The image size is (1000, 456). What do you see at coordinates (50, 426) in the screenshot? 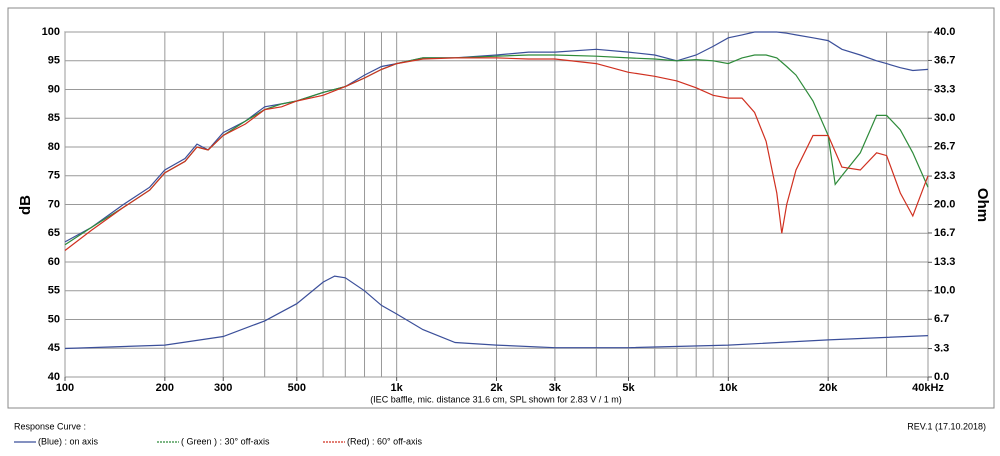
I see `legend-title: Response Curve :` at bounding box center [50, 426].